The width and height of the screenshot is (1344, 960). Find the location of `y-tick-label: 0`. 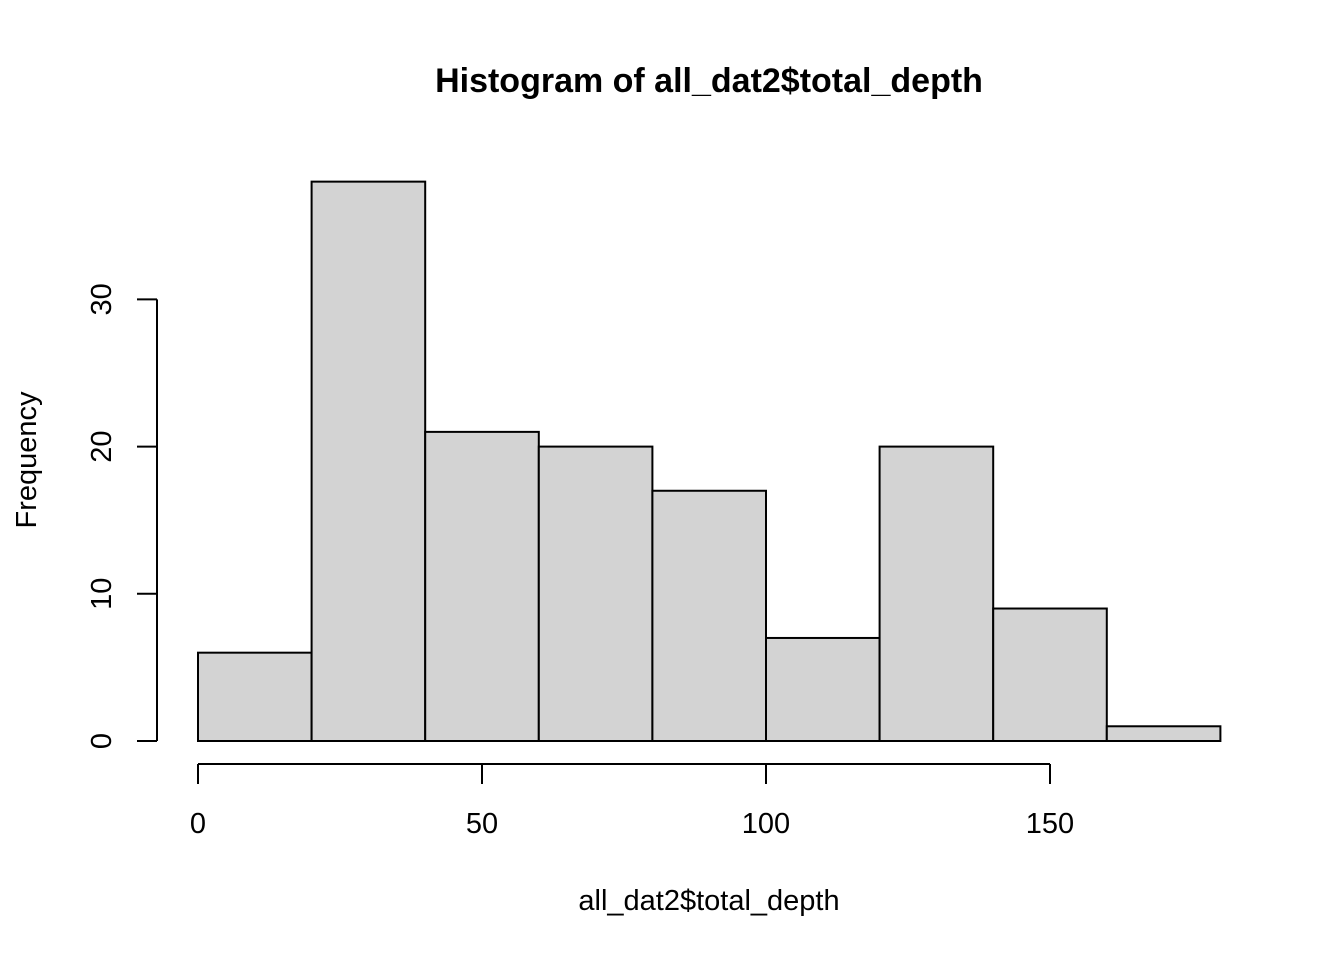

y-tick-label: 0 is located at coordinates (102, 741).